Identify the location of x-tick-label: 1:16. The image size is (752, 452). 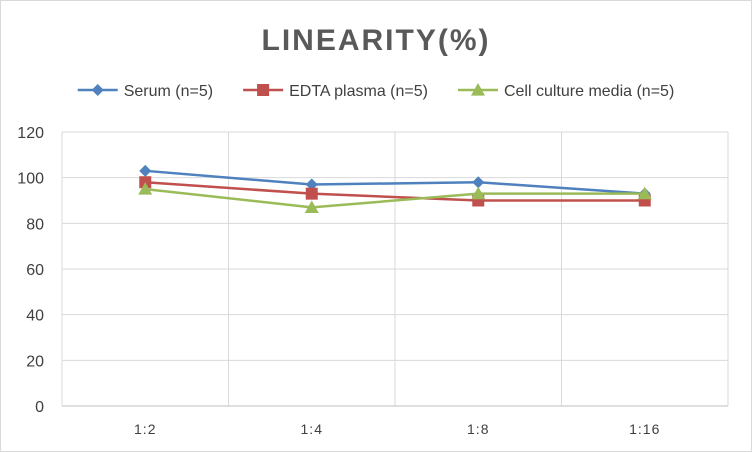
(644, 429).